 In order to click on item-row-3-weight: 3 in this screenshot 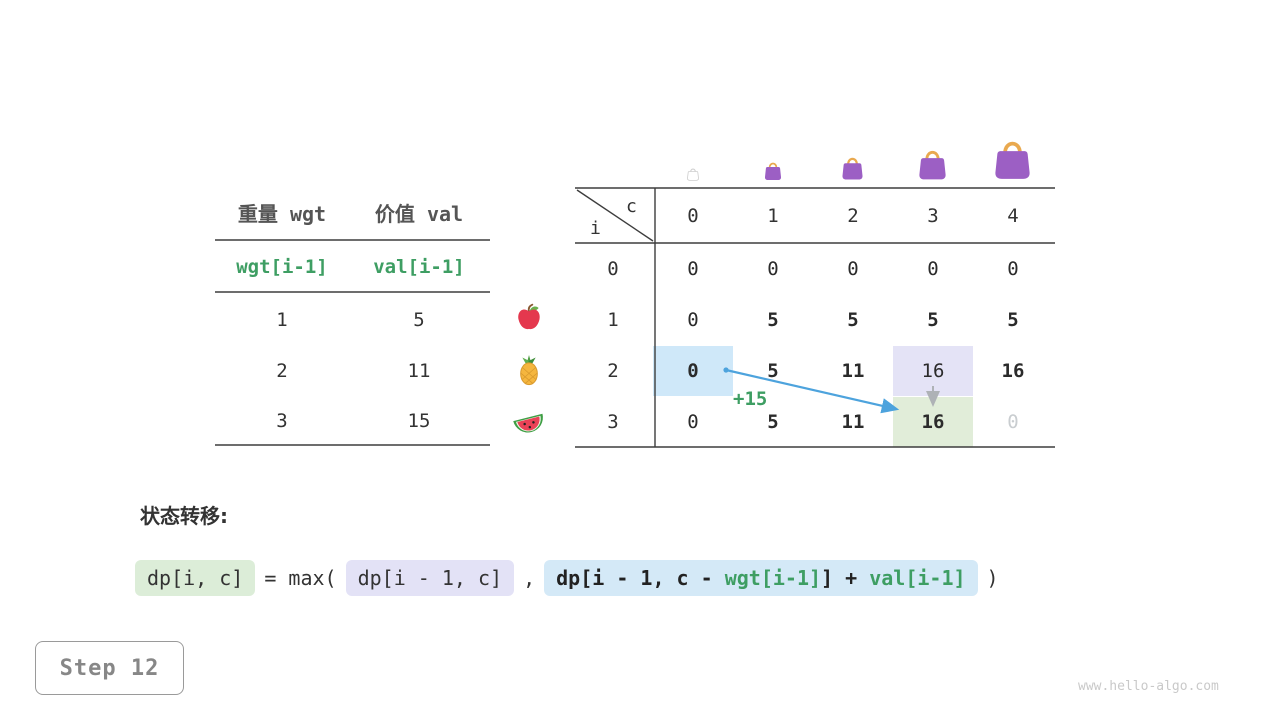, I will do `click(282, 421)`.